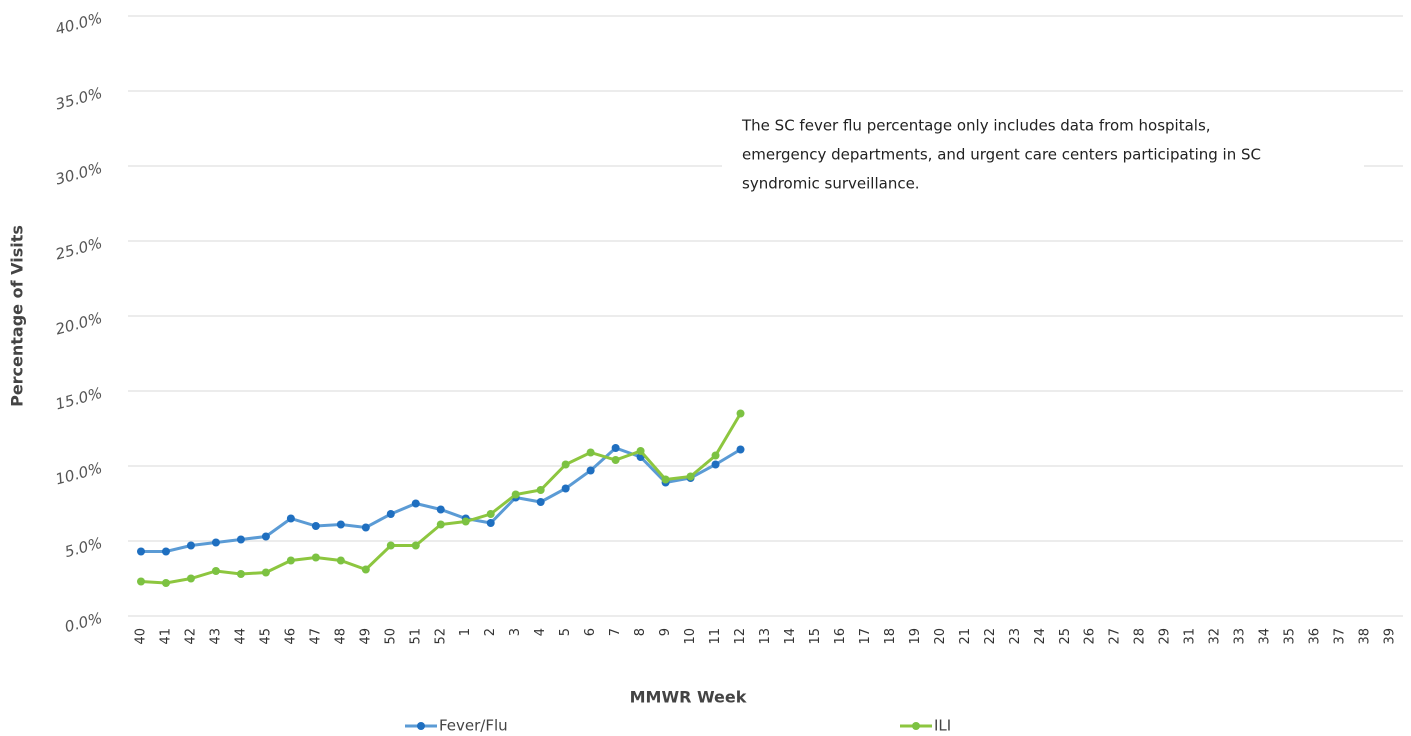 The image size is (1411, 736). Describe the element at coordinates (1240, 636) in the screenshot. I see `x-tick-label: 33` at that location.